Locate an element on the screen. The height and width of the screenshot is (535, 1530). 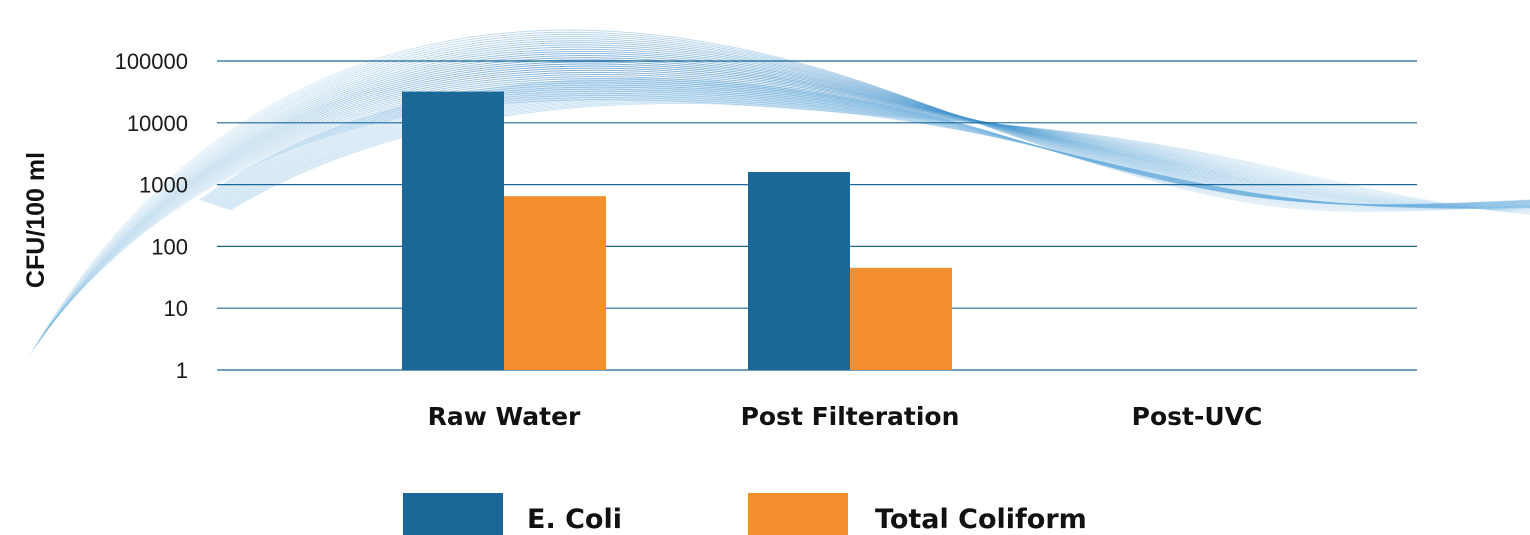
bar-total-coliform-raw-water is located at coordinates (555, 283).